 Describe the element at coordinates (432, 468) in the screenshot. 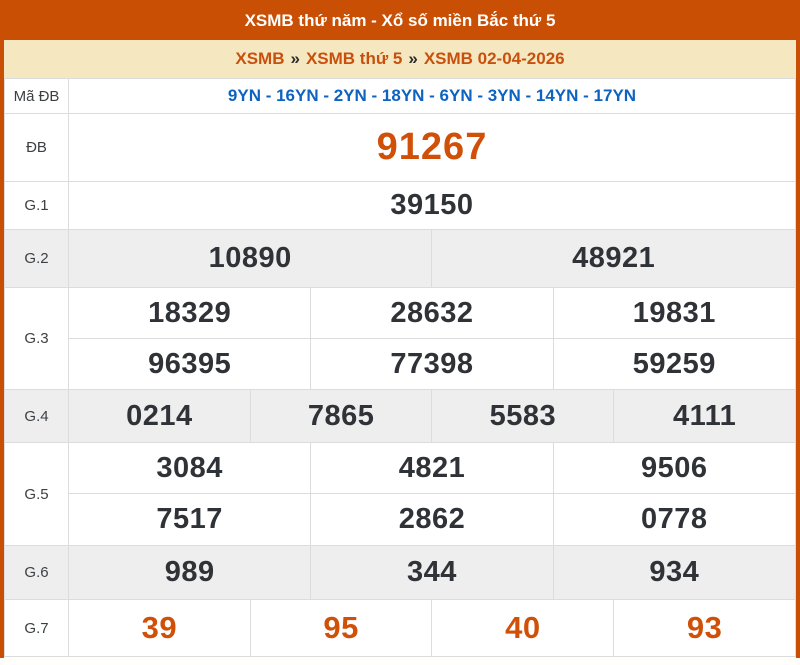

I see `prize-g5-value: 4821` at that location.